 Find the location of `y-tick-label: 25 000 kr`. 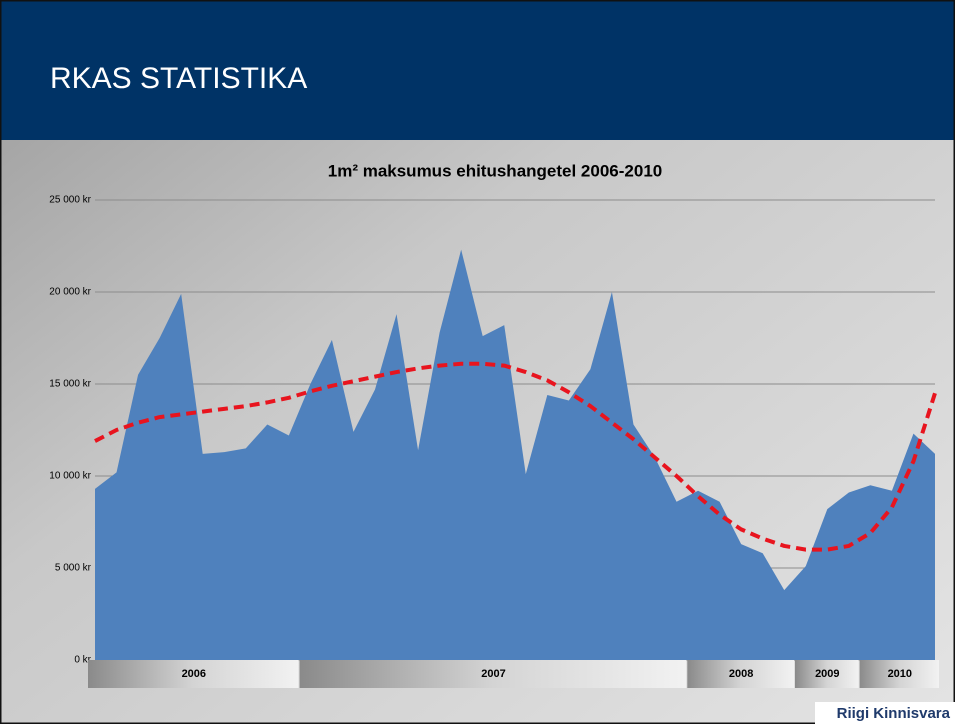

y-tick-label: 25 000 kr is located at coordinates (70, 200).